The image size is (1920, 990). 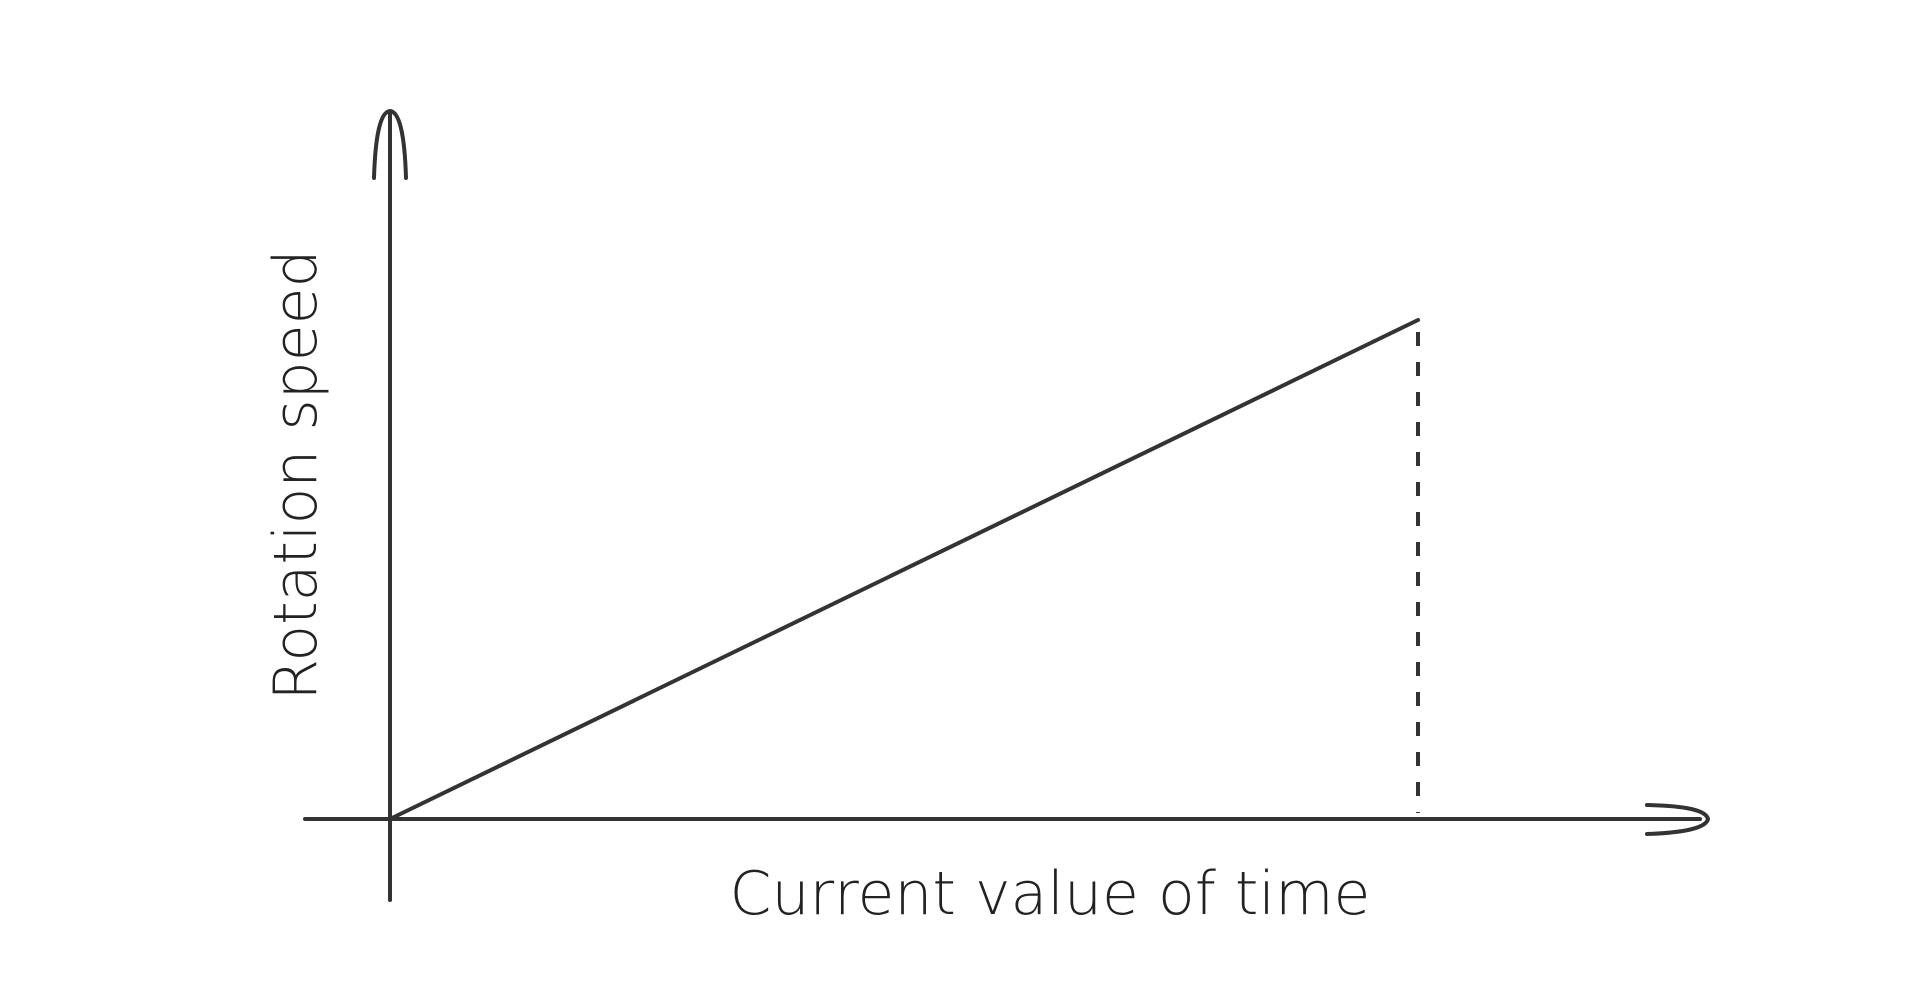 I want to click on y-axis-arrow-icon, so click(x=390, y=144).